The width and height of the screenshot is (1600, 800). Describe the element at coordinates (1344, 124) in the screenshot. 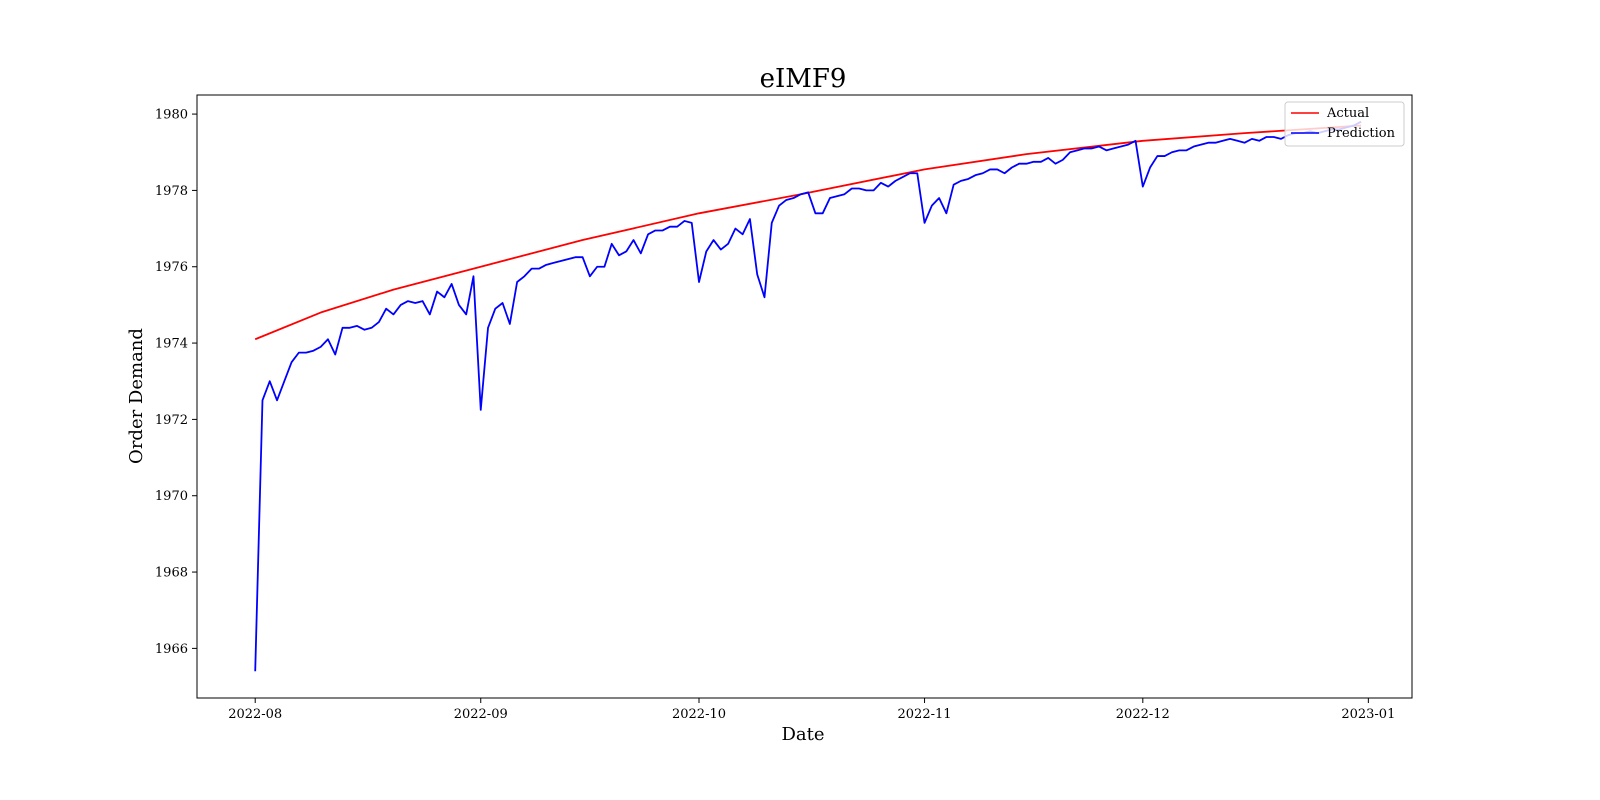

I see `legend: Actual Prediction` at that location.